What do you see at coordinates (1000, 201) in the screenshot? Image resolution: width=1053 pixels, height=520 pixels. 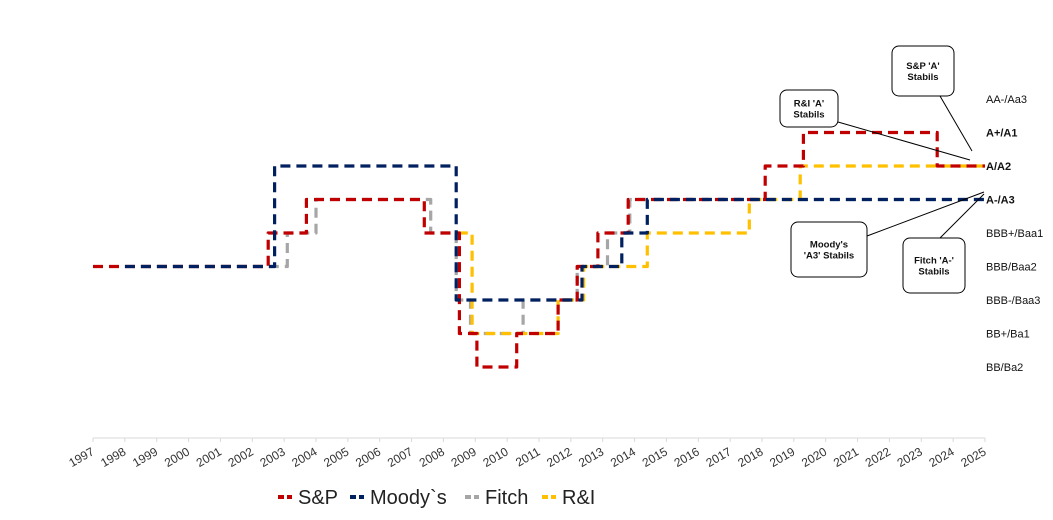 I see `rating-label: A-/A3` at bounding box center [1000, 201].